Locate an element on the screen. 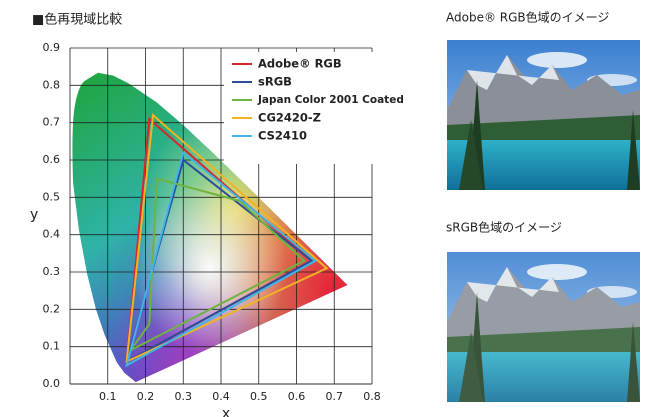 The width and height of the screenshot is (663, 417). y-tick-label: 0.3 is located at coordinates (52, 271).